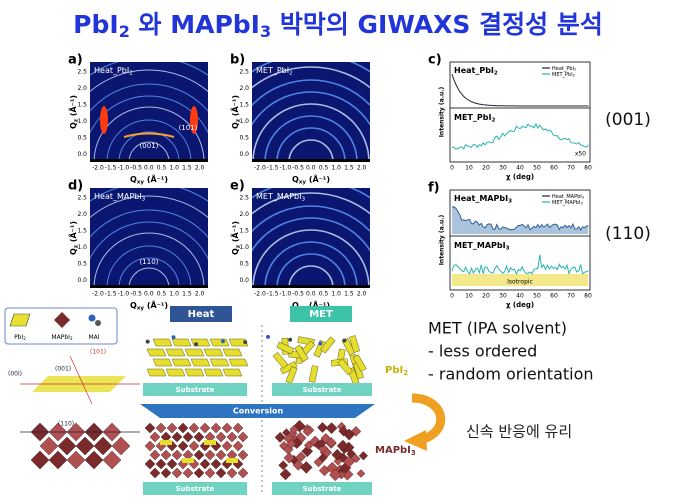 This screenshot has height=503, width=677. I want to click on label-base: Heat_MAPbI, so click(118, 196).